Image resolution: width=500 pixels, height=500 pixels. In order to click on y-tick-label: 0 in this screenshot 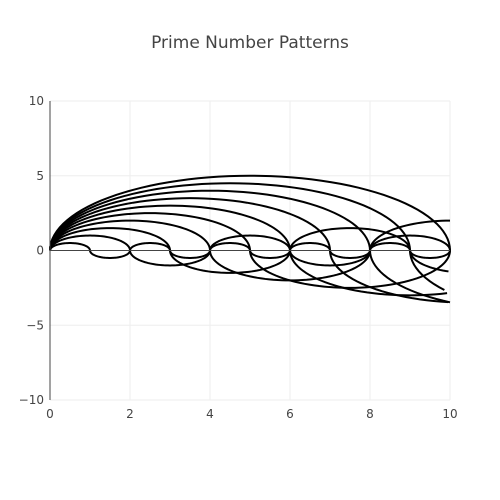, I will do `click(40, 251)`.